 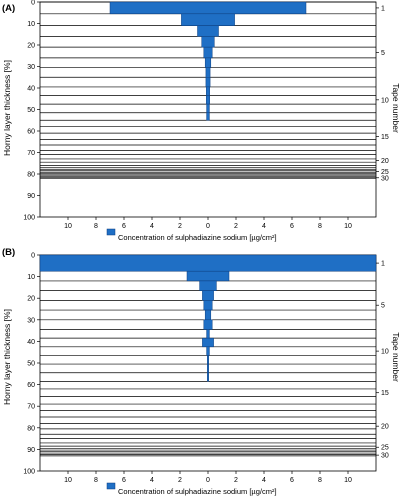 I want to click on y-tick-label-a: 30, so click(x=31, y=67).